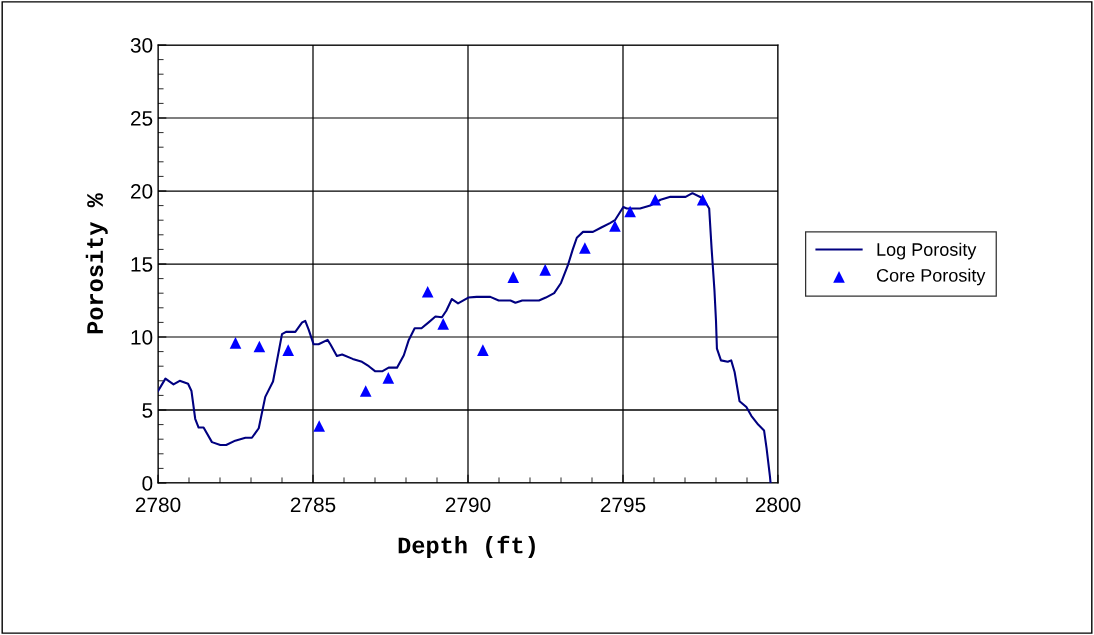 The height and width of the screenshot is (635, 1094). Describe the element at coordinates (142, 118) in the screenshot. I see `y-tick-label: 25` at that location.